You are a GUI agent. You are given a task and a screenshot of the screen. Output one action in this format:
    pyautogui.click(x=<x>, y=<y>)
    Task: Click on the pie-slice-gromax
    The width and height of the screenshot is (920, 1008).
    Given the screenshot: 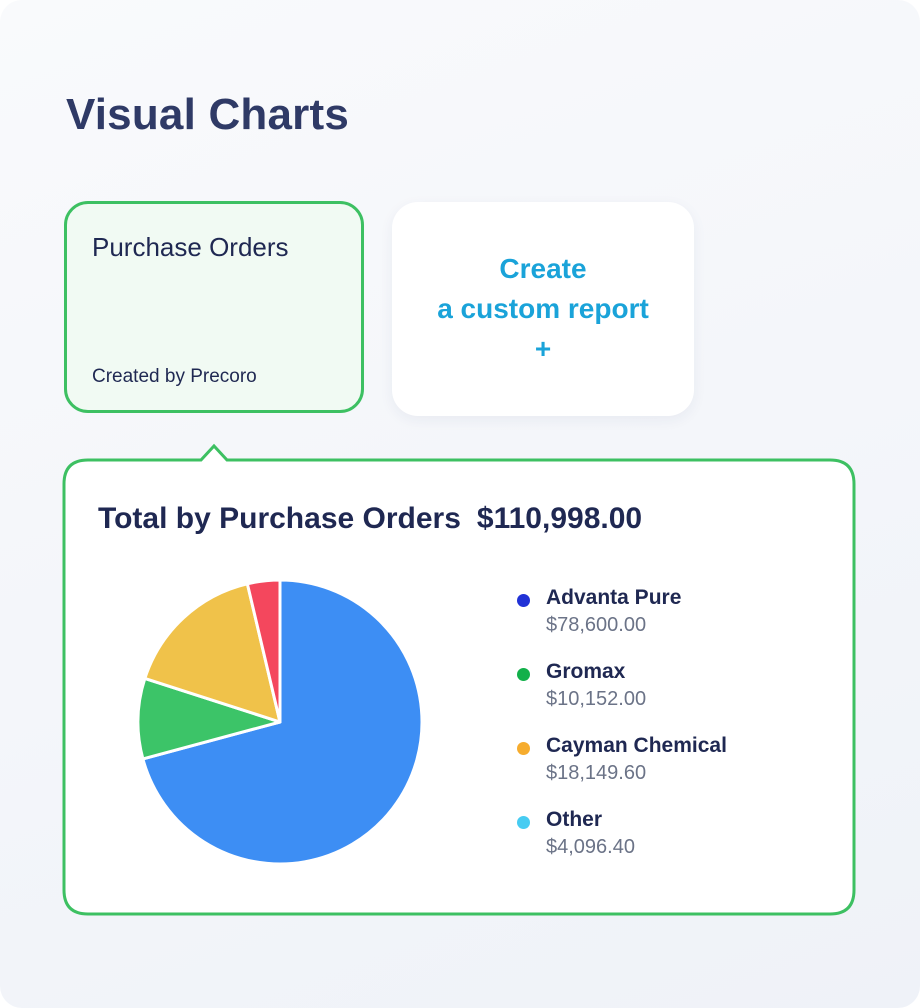 What is the action you would take?
    pyautogui.click(x=209, y=718)
    